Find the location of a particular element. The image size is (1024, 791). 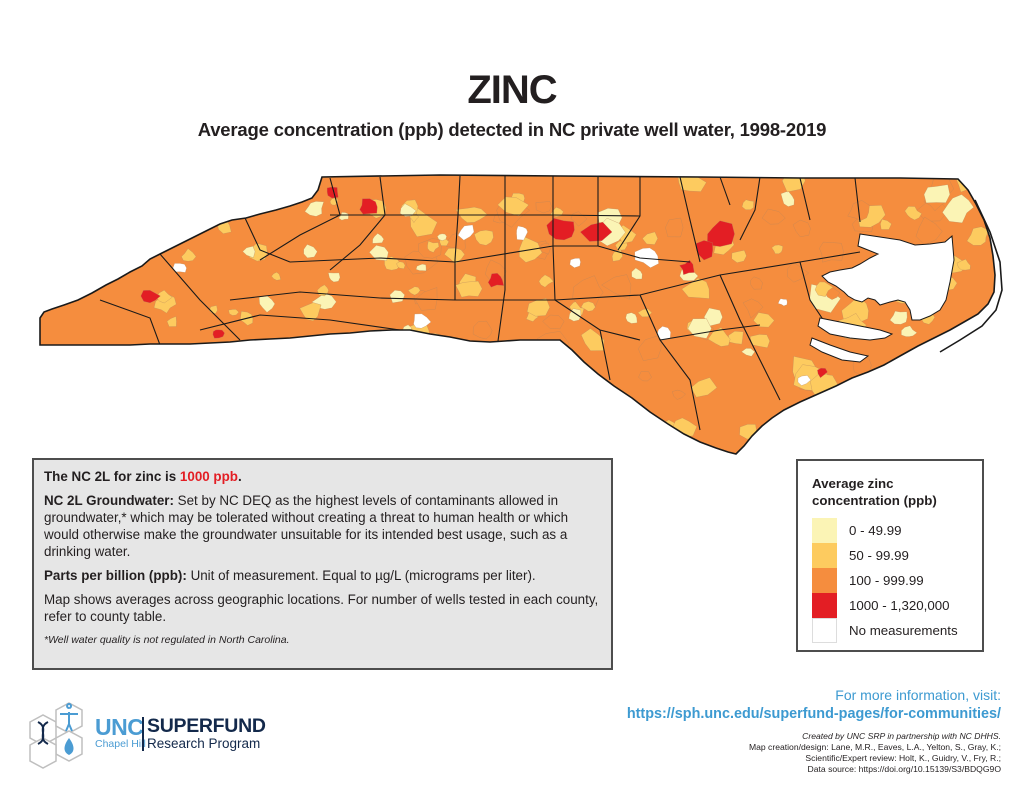

legend-item: 0 - 49.99 is located at coordinates (897, 530).